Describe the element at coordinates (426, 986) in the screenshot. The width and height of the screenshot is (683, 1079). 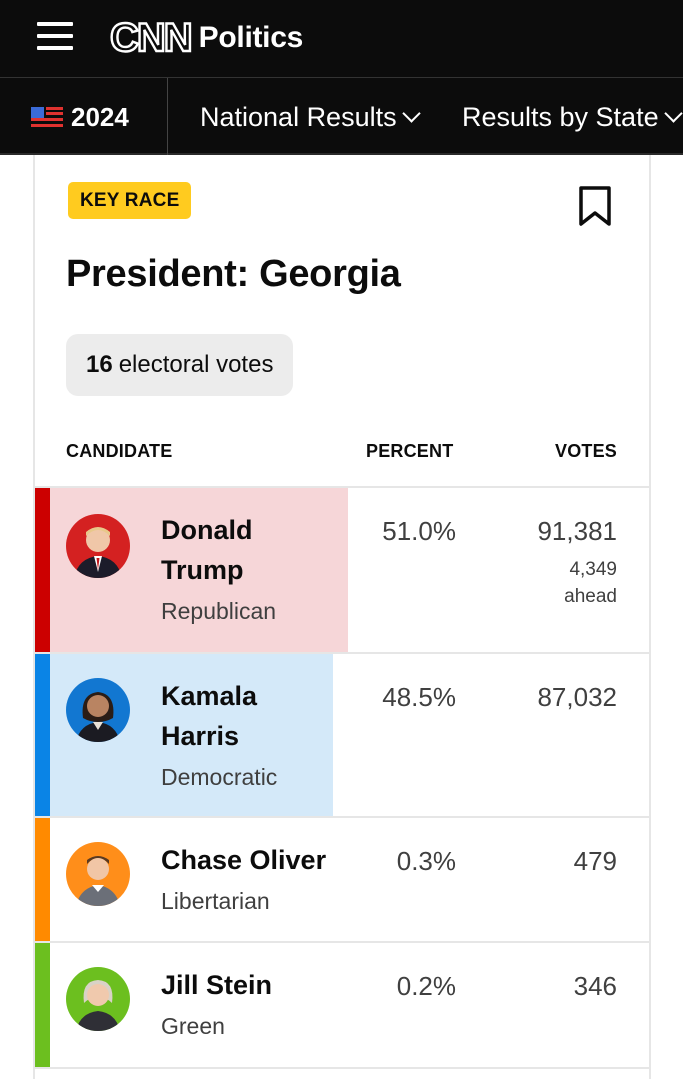
I see `candidate-percent: 0.2%` at that location.